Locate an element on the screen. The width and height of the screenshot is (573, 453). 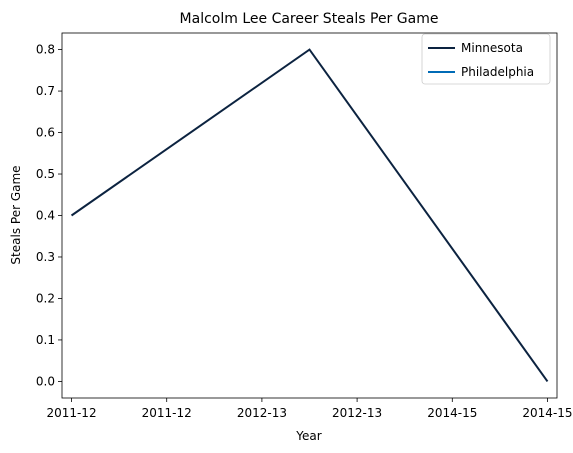
y-tick-label: 0.6 is located at coordinates (45, 133).